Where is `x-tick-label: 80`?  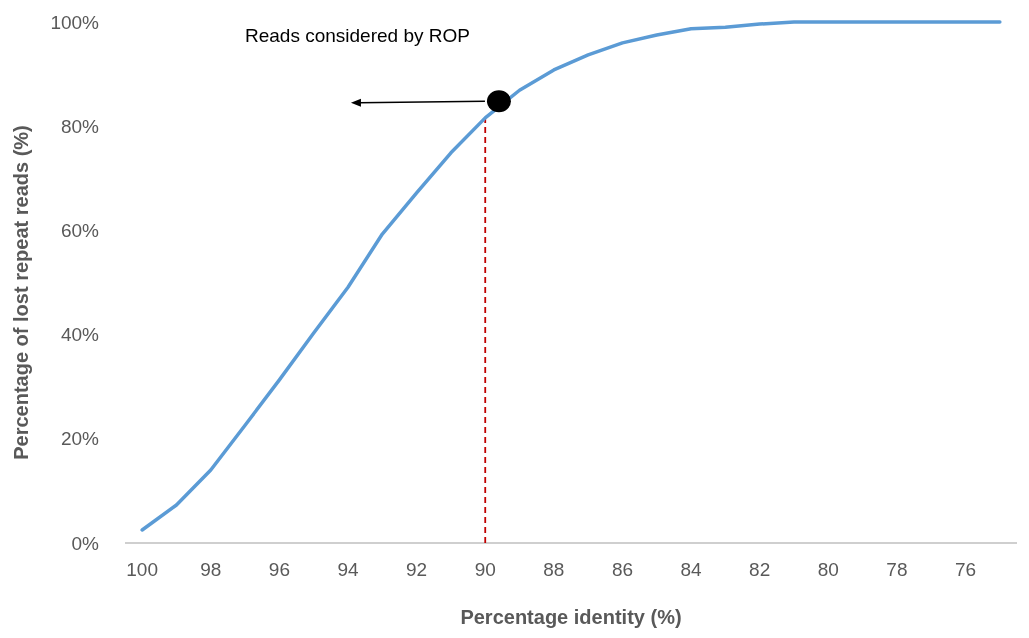
x-tick-label: 80 is located at coordinates (828, 569).